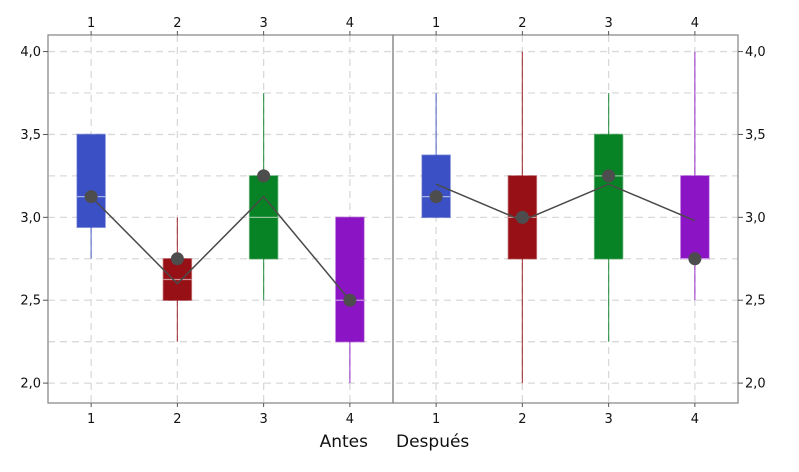 Image resolution: width=799 pixels, height=472 pixels. I want to click on y-tick-label-right: 2,5, so click(755, 301).